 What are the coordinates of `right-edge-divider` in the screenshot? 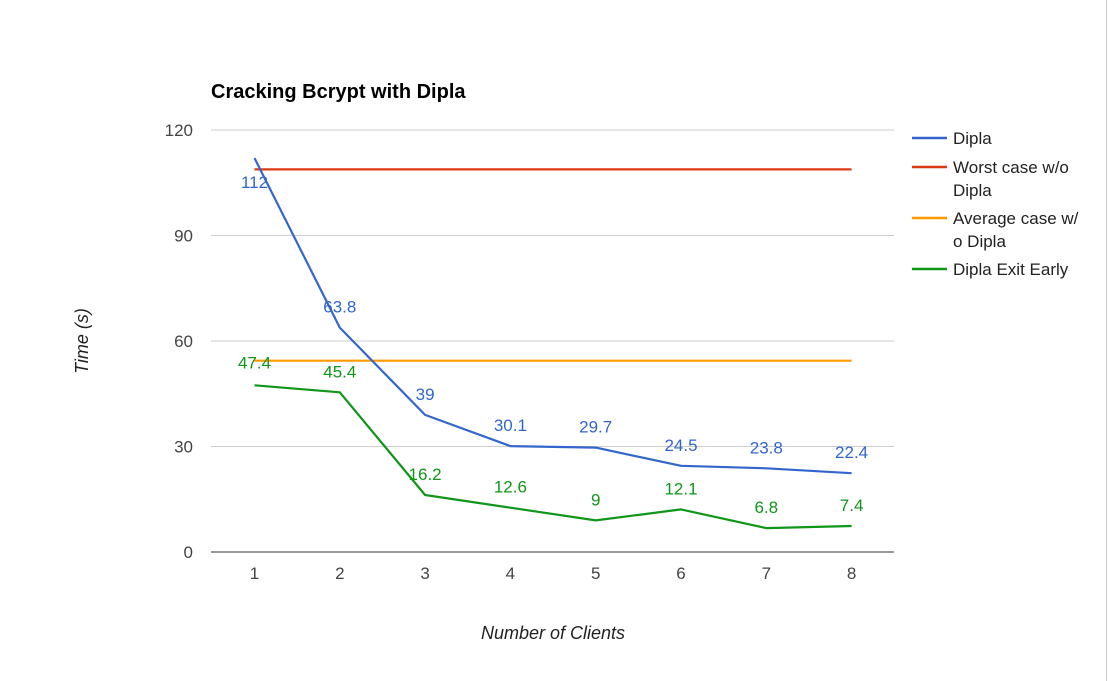 It's located at (1106, 340).